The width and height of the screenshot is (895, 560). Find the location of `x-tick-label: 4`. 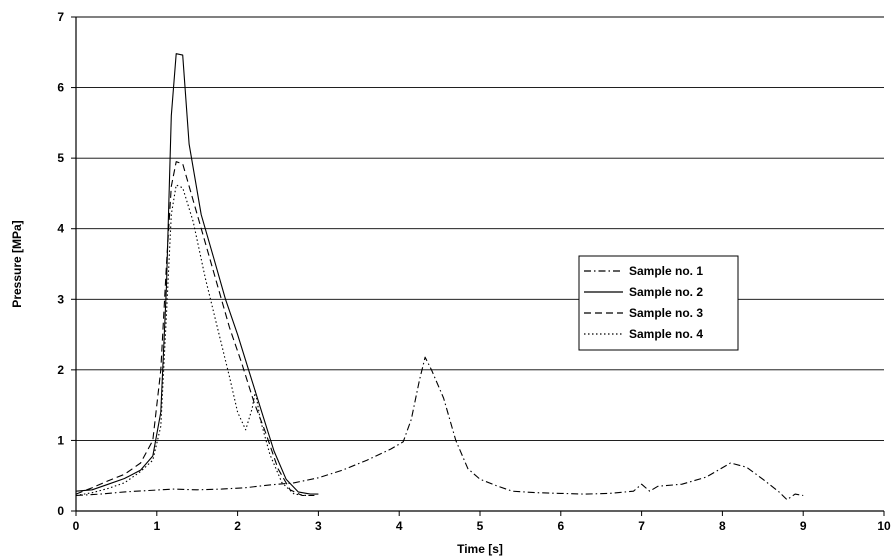

x-tick-label: 4 is located at coordinates (399, 526).